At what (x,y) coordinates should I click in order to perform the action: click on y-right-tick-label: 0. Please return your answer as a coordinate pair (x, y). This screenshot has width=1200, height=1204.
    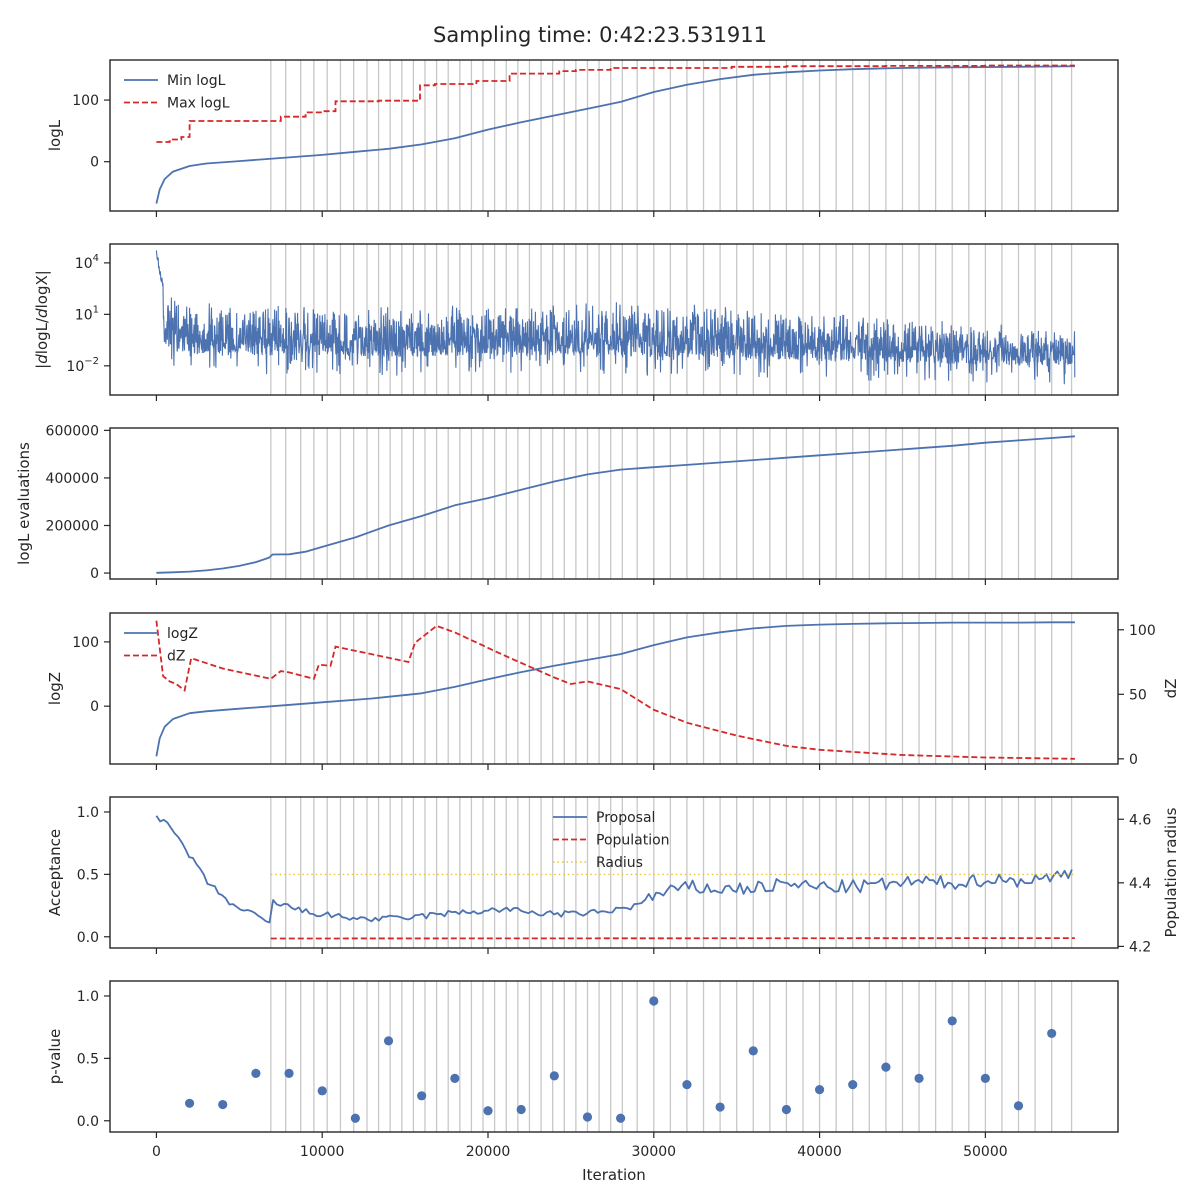
    Looking at the image, I should click on (1133, 760).